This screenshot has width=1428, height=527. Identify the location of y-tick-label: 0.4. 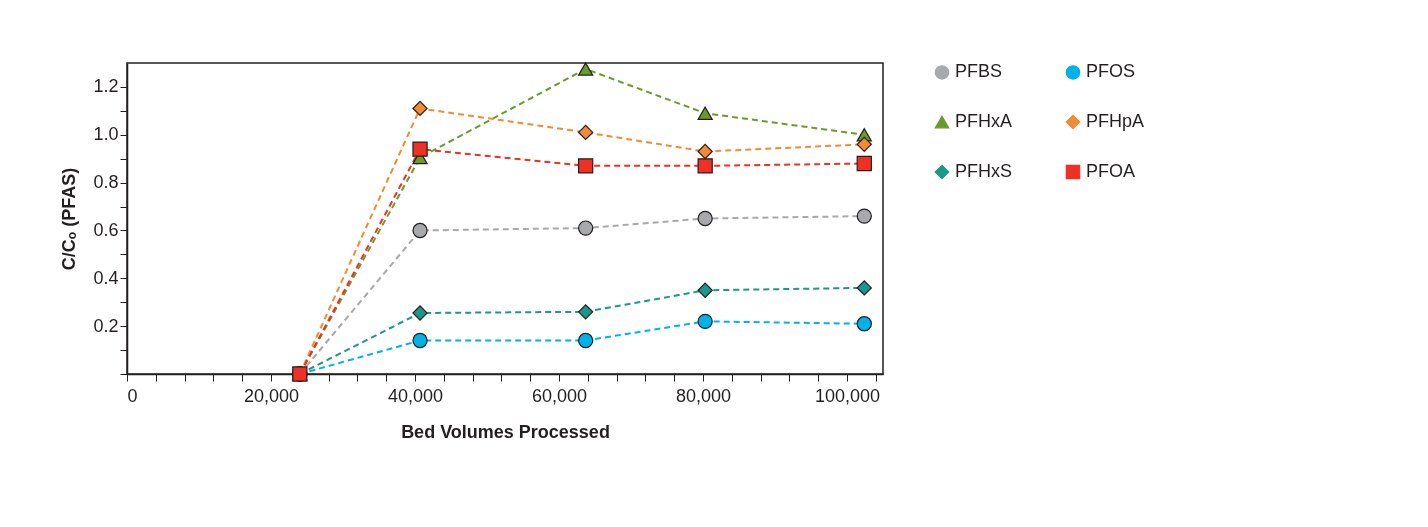
(106, 277).